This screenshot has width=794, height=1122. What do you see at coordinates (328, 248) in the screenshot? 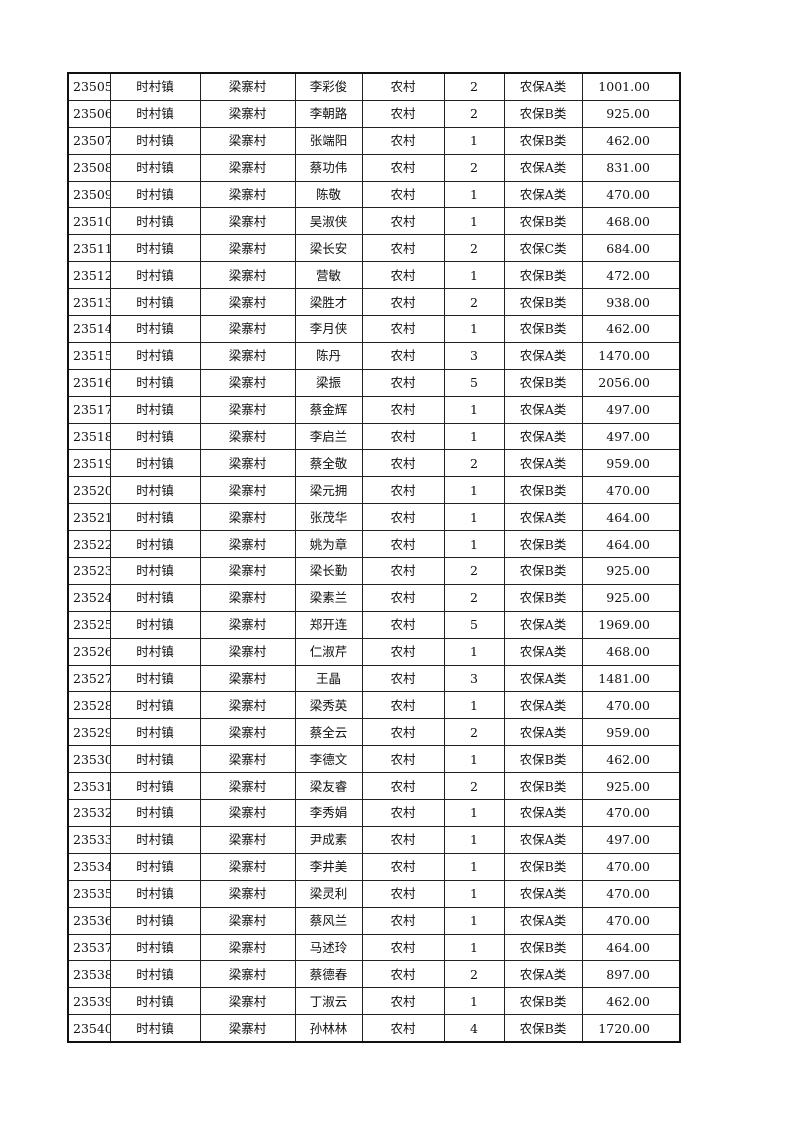
I see `name-cell: 梁长安` at bounding box center [328, 248].